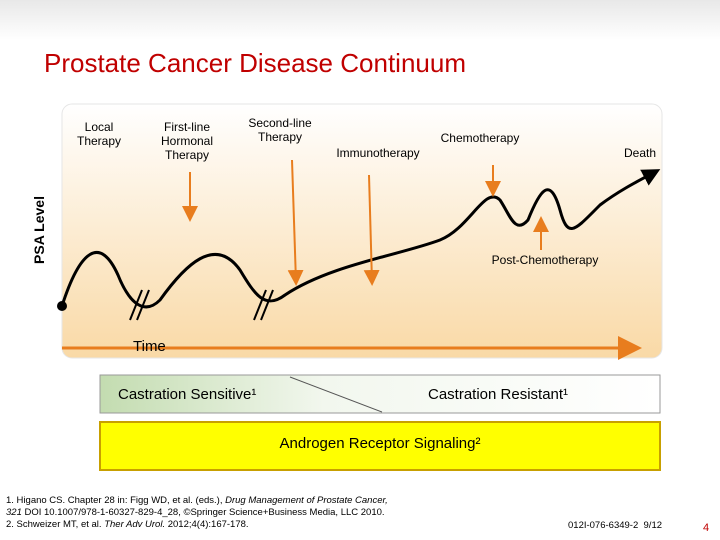  What do you see at coordinates (306, 500) in the screenshot?
I see `reference-text: Drug Management of Prostate Cancer,` at bounding box center [306, 500].